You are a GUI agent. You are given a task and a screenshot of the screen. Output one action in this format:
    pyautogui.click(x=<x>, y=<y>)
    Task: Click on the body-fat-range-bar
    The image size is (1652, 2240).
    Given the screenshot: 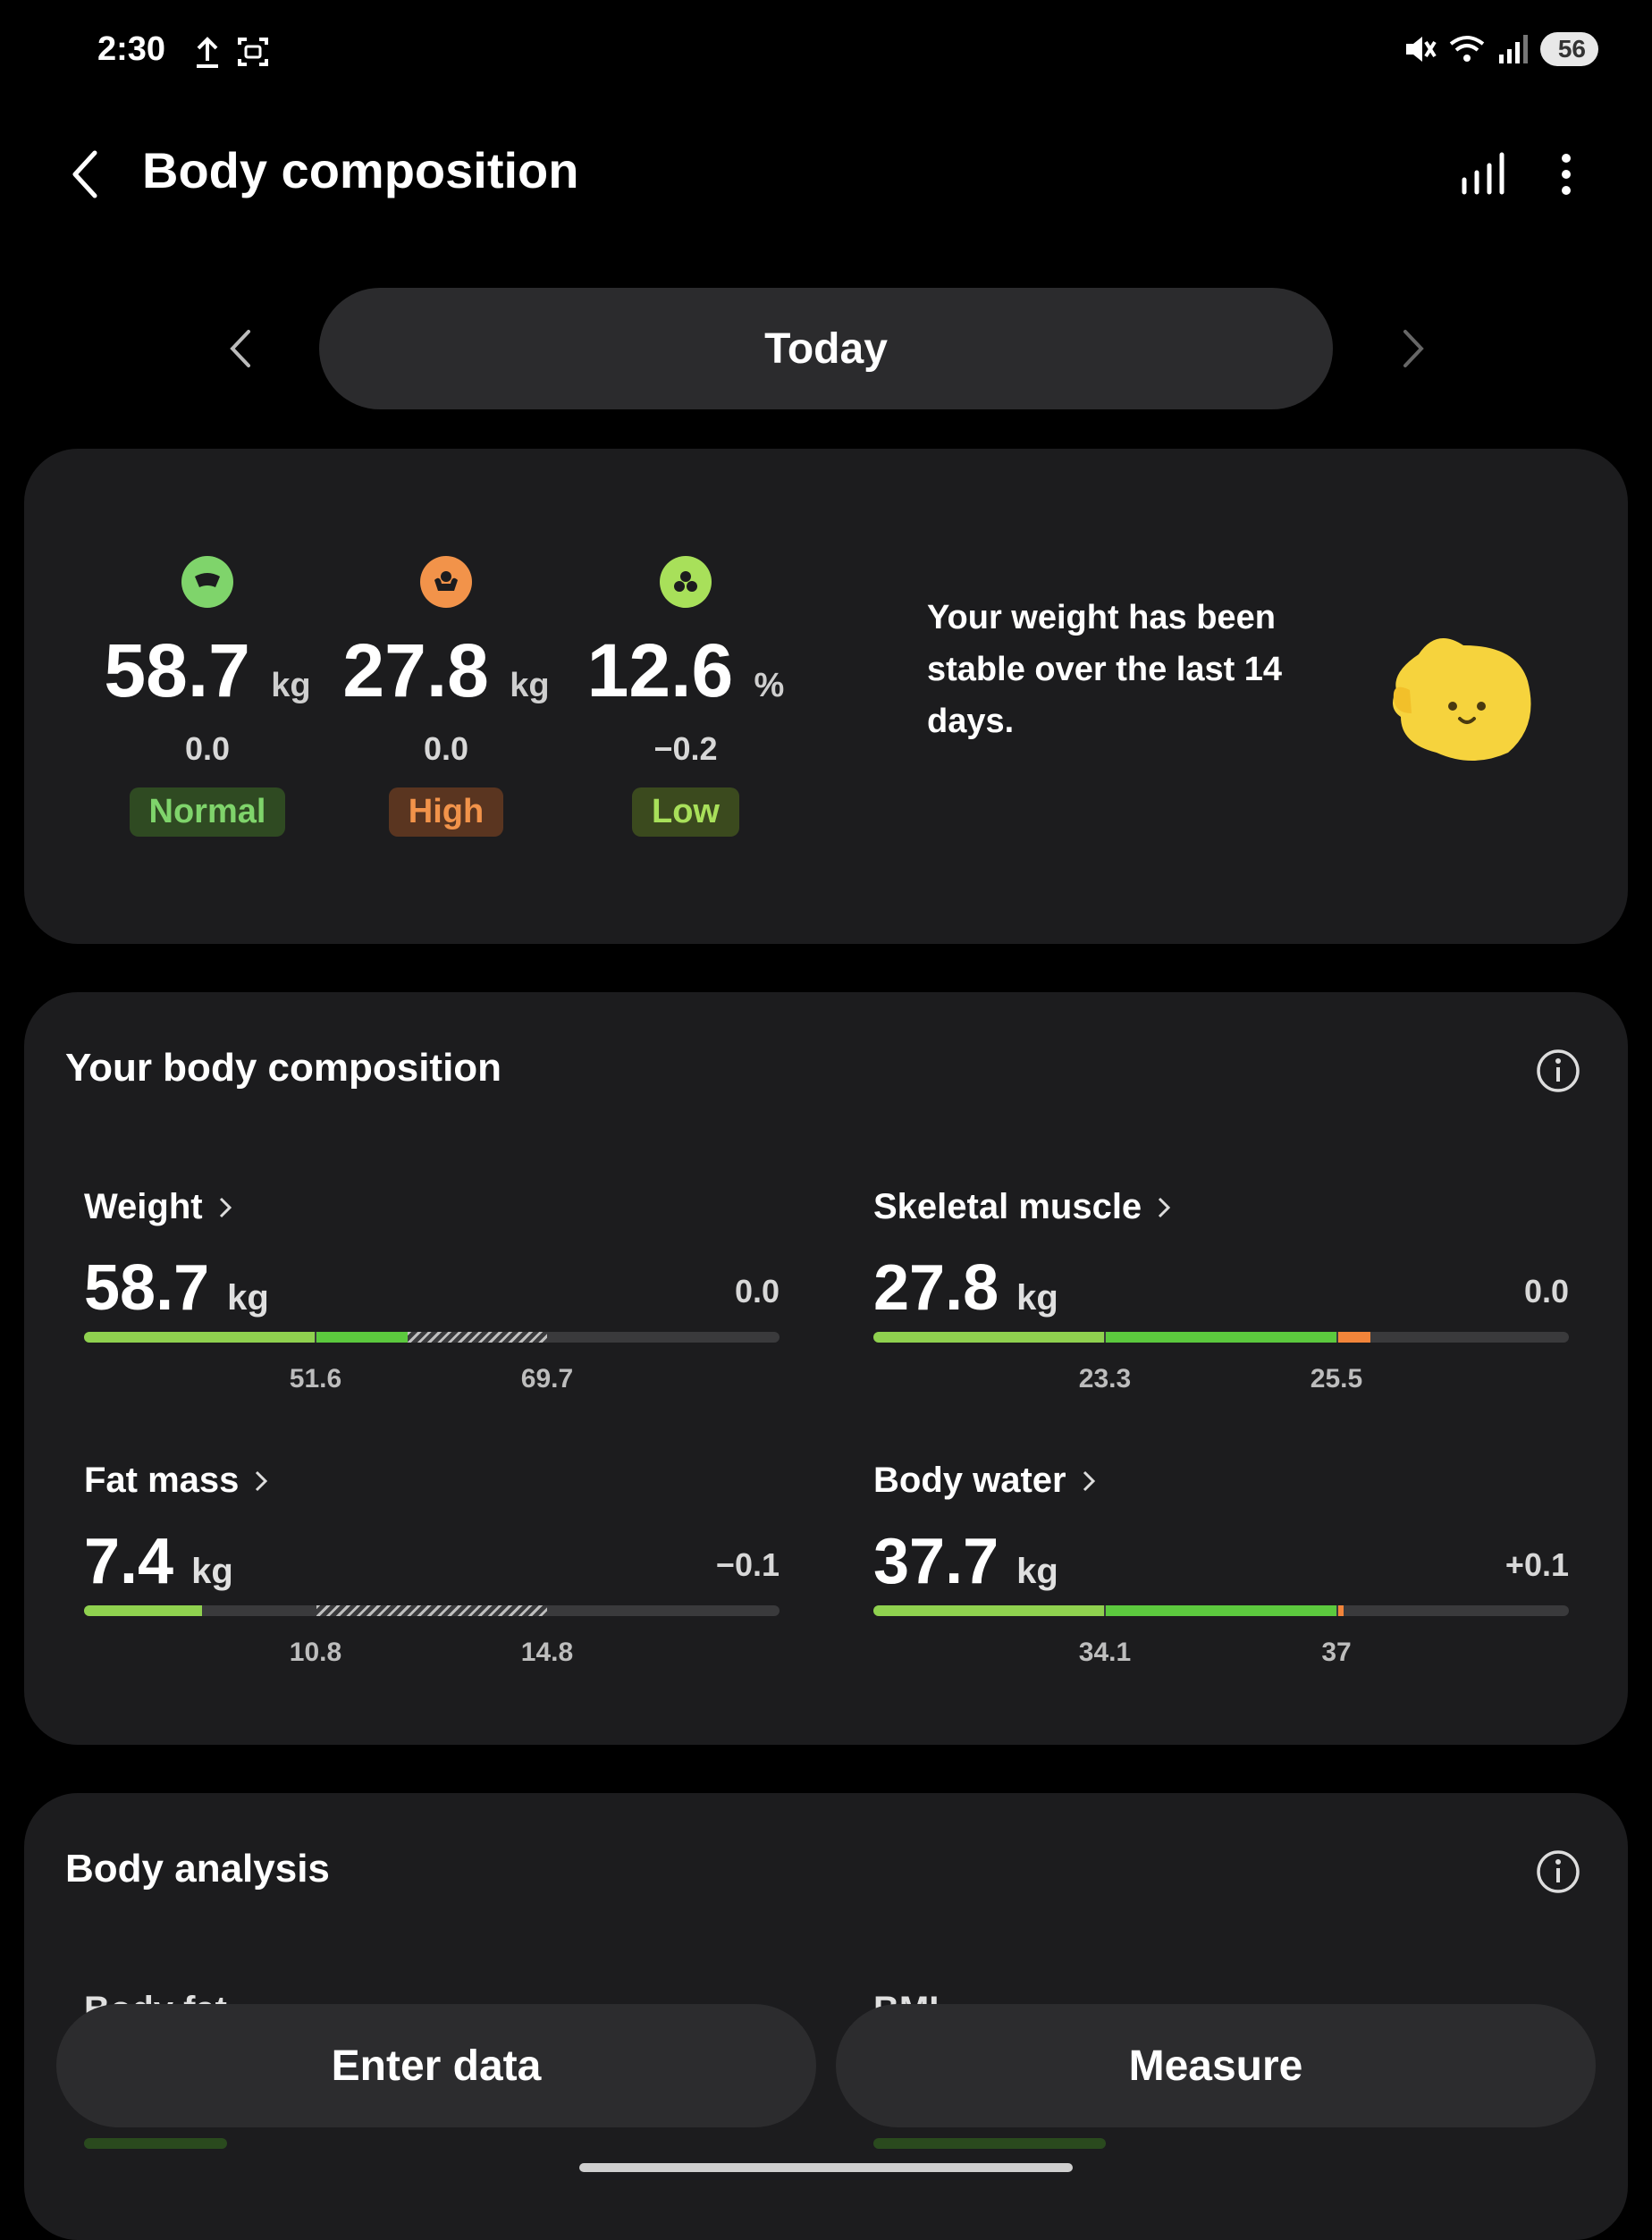 What is the action you would take?
    pyautogui.click(x=155, y=2143)
    